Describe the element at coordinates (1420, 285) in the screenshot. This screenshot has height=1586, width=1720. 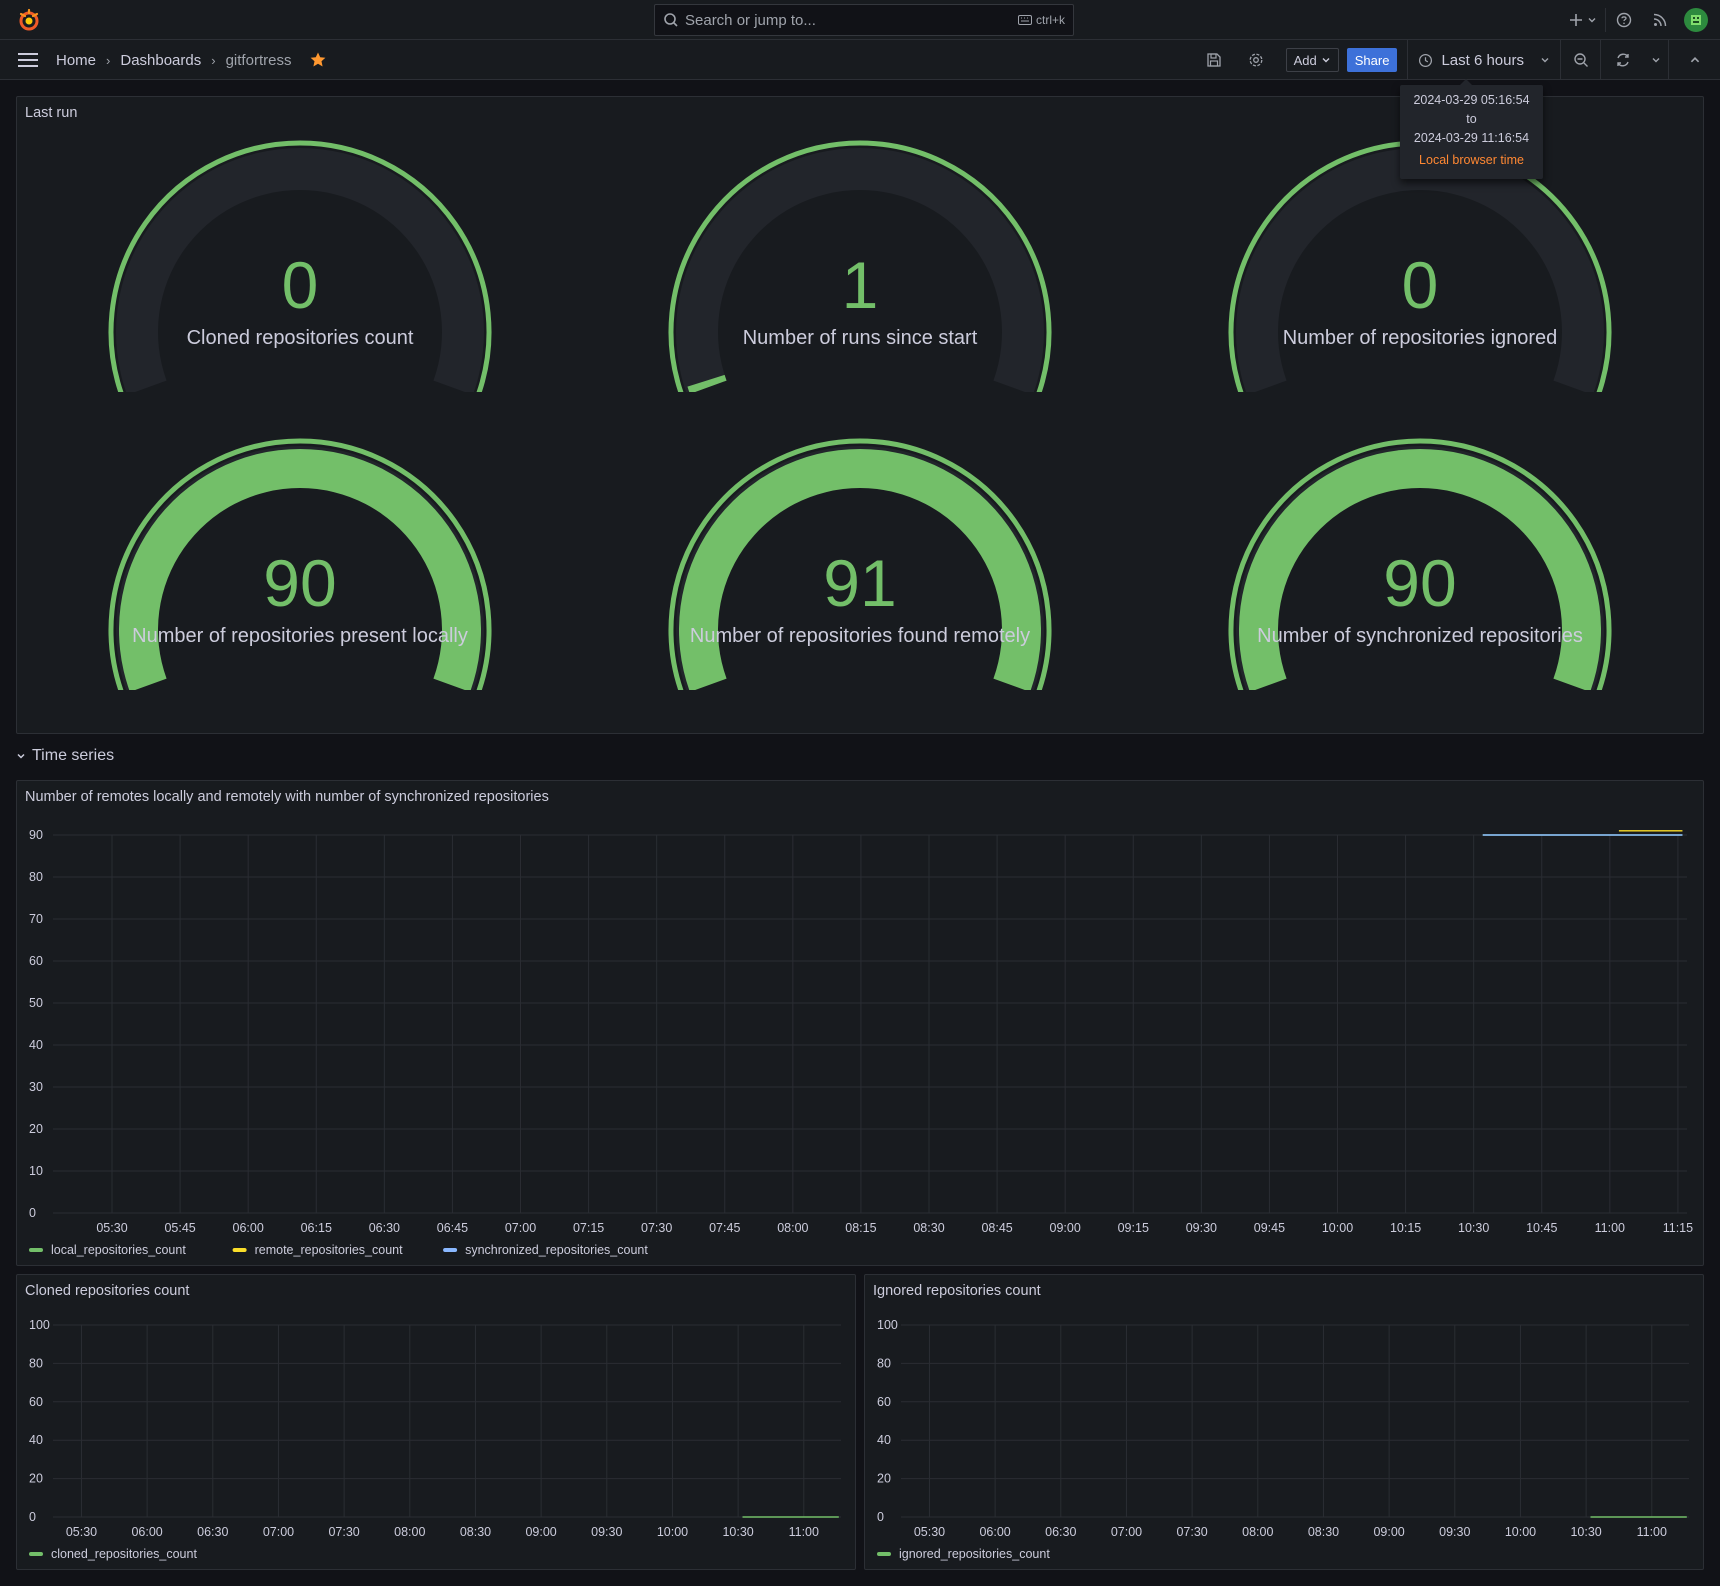
I see `gauge-value: 0` at that location.